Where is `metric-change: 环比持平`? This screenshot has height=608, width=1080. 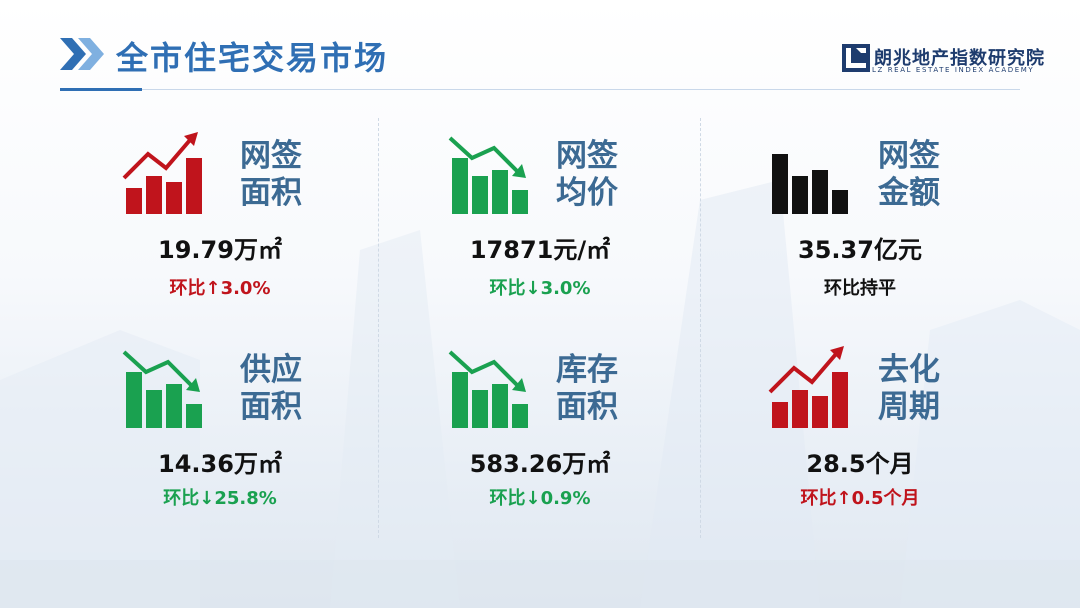 metric-change: 环比持平 is located at coordinates (860, 288).